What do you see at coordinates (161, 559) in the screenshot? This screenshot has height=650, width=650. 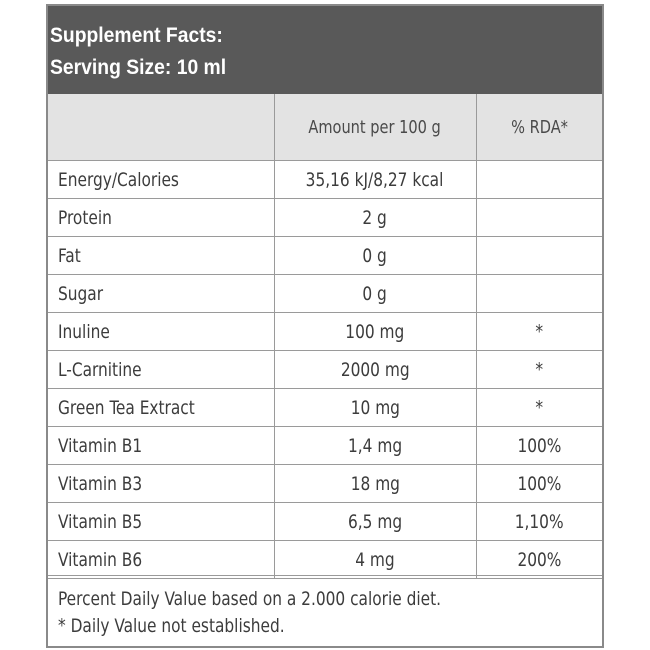 I see `nutrient-name: Vitamin B6` at bounding box center [161, 559].